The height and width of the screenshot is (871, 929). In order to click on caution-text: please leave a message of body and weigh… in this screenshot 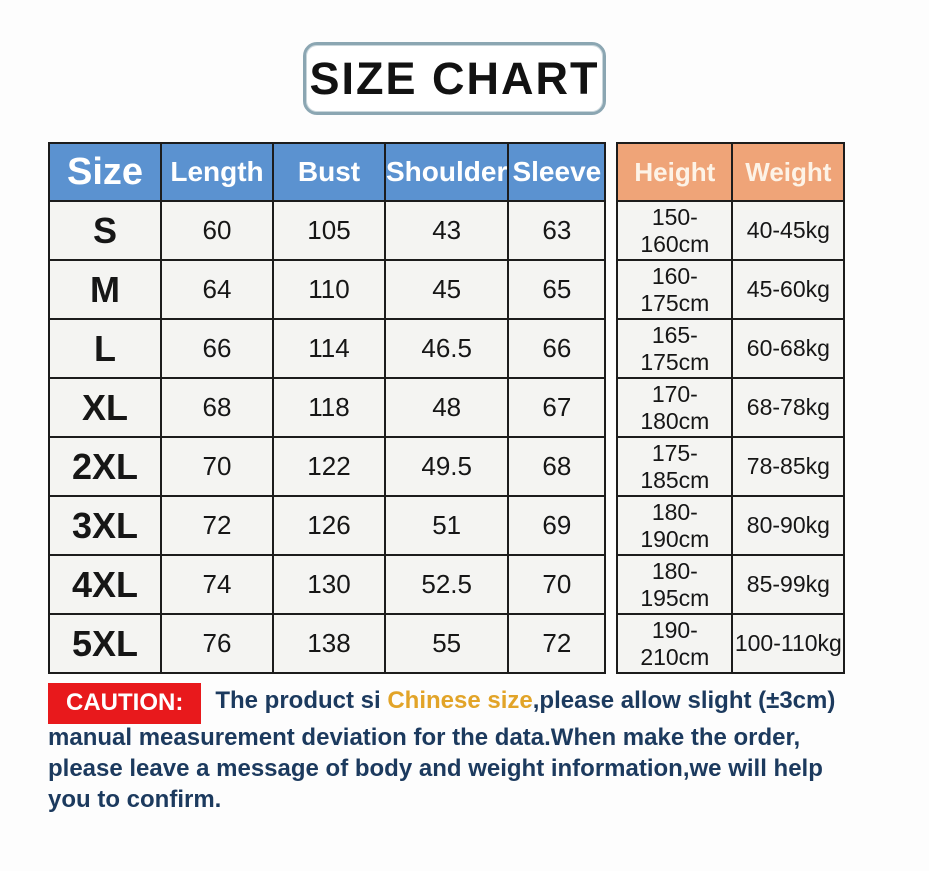, I will do `click(435, 768)`.